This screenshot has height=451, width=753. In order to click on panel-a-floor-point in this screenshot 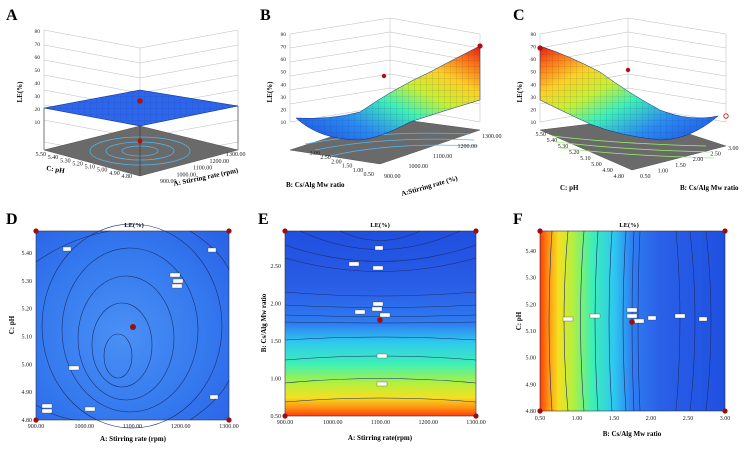, I will do `click(140, 141)`.